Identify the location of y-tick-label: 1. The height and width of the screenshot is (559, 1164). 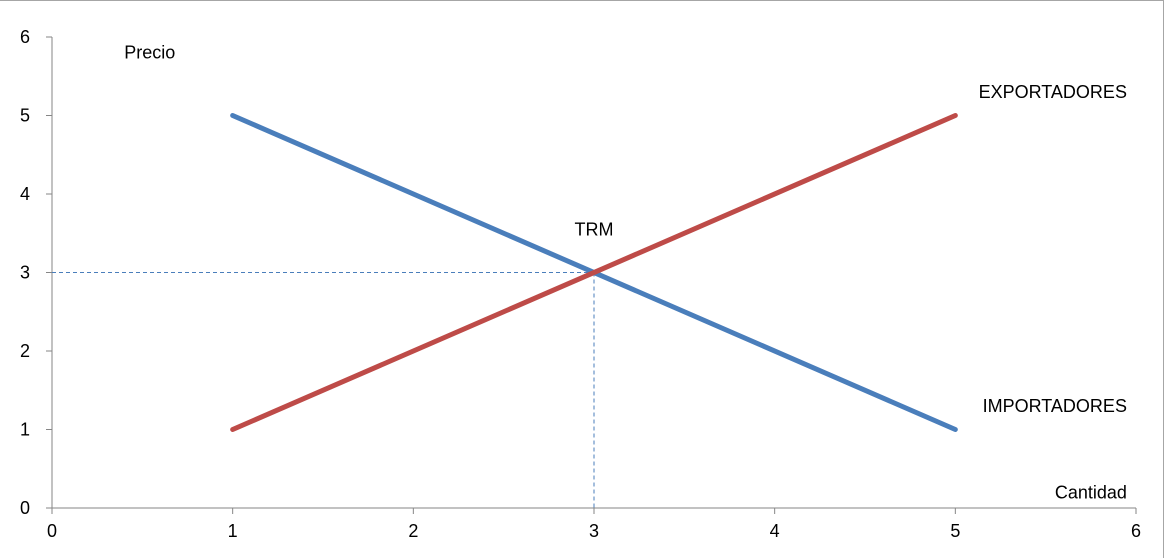
(25, 430).